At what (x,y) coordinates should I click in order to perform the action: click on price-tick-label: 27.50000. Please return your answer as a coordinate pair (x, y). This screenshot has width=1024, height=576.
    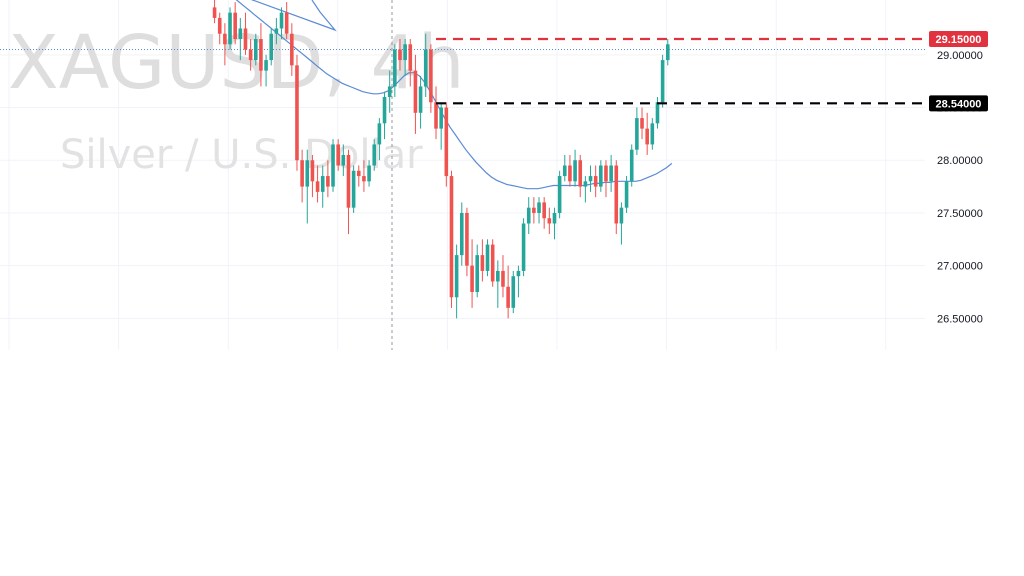
    Looking at the image, I should click on (960, 214).